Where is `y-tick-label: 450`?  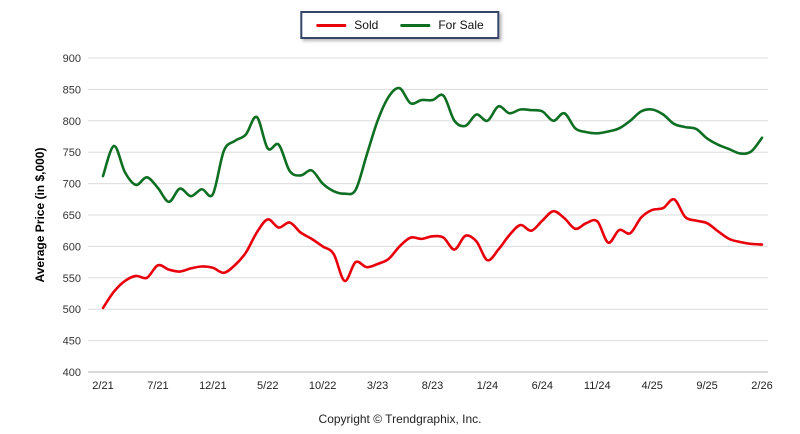
y-tick-label: 450 is located at coordinates (72, 342).